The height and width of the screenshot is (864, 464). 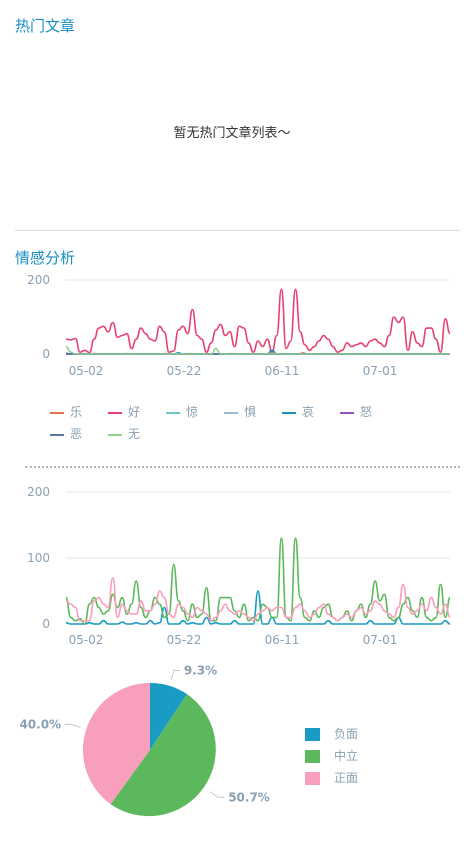 I want to click on y-tick-label: 100, so click(x=38, y=558).